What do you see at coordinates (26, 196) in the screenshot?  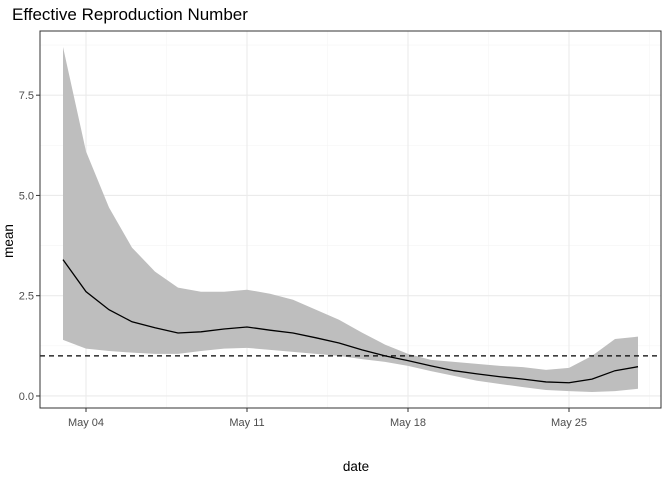 I see `y-tick-label: 5.0` at bounding box center [26, 196].